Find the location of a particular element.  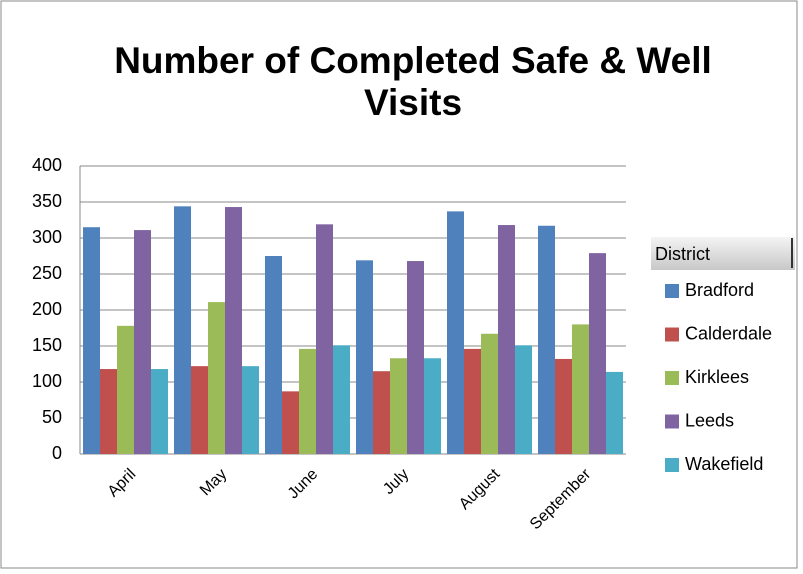

legend-header is located at coordinates (723, 253).